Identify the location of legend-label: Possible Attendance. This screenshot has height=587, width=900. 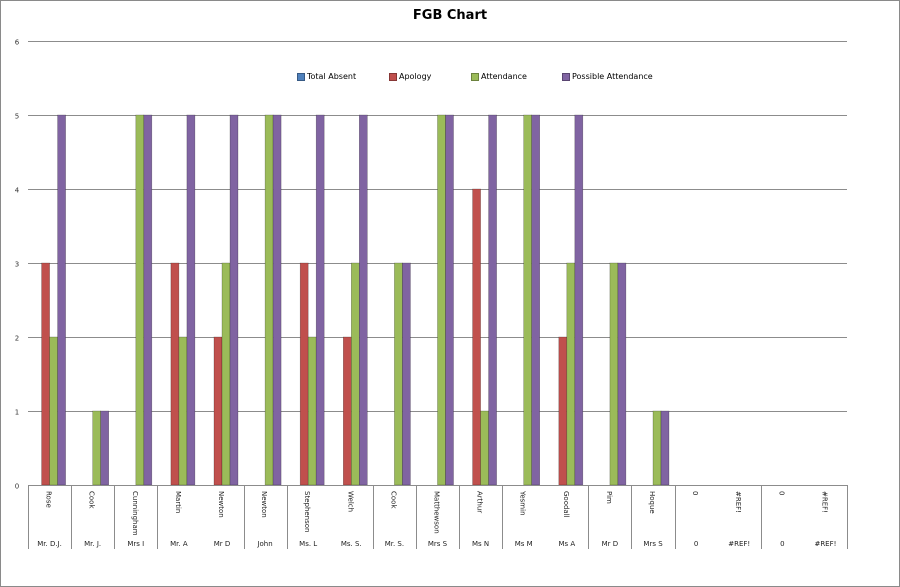
(612, 76).